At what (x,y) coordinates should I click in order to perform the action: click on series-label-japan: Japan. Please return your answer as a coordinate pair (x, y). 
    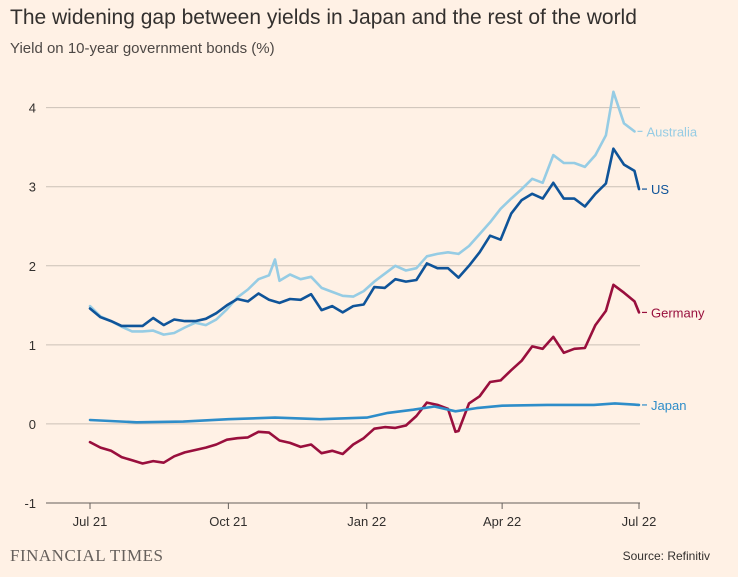
    Looking at the image, I should click on (668, 405).